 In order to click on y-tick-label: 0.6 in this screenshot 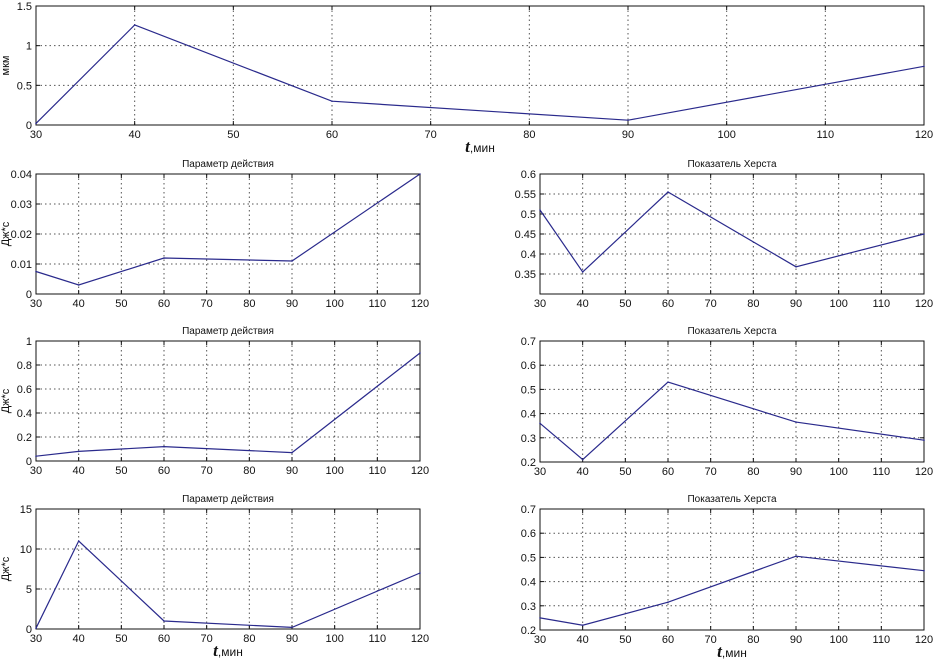, I will do `click(528, 534)`.